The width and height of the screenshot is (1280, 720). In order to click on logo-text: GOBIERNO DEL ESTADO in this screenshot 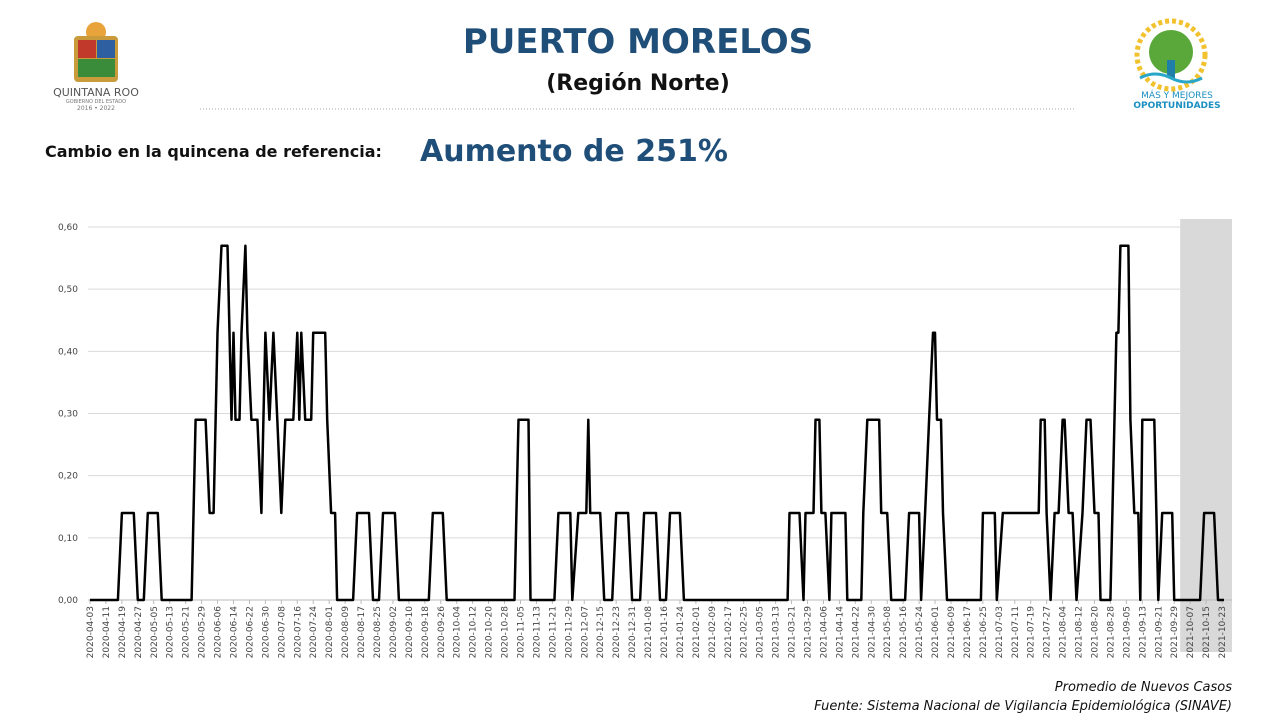, I will do `click(96, 102)`.